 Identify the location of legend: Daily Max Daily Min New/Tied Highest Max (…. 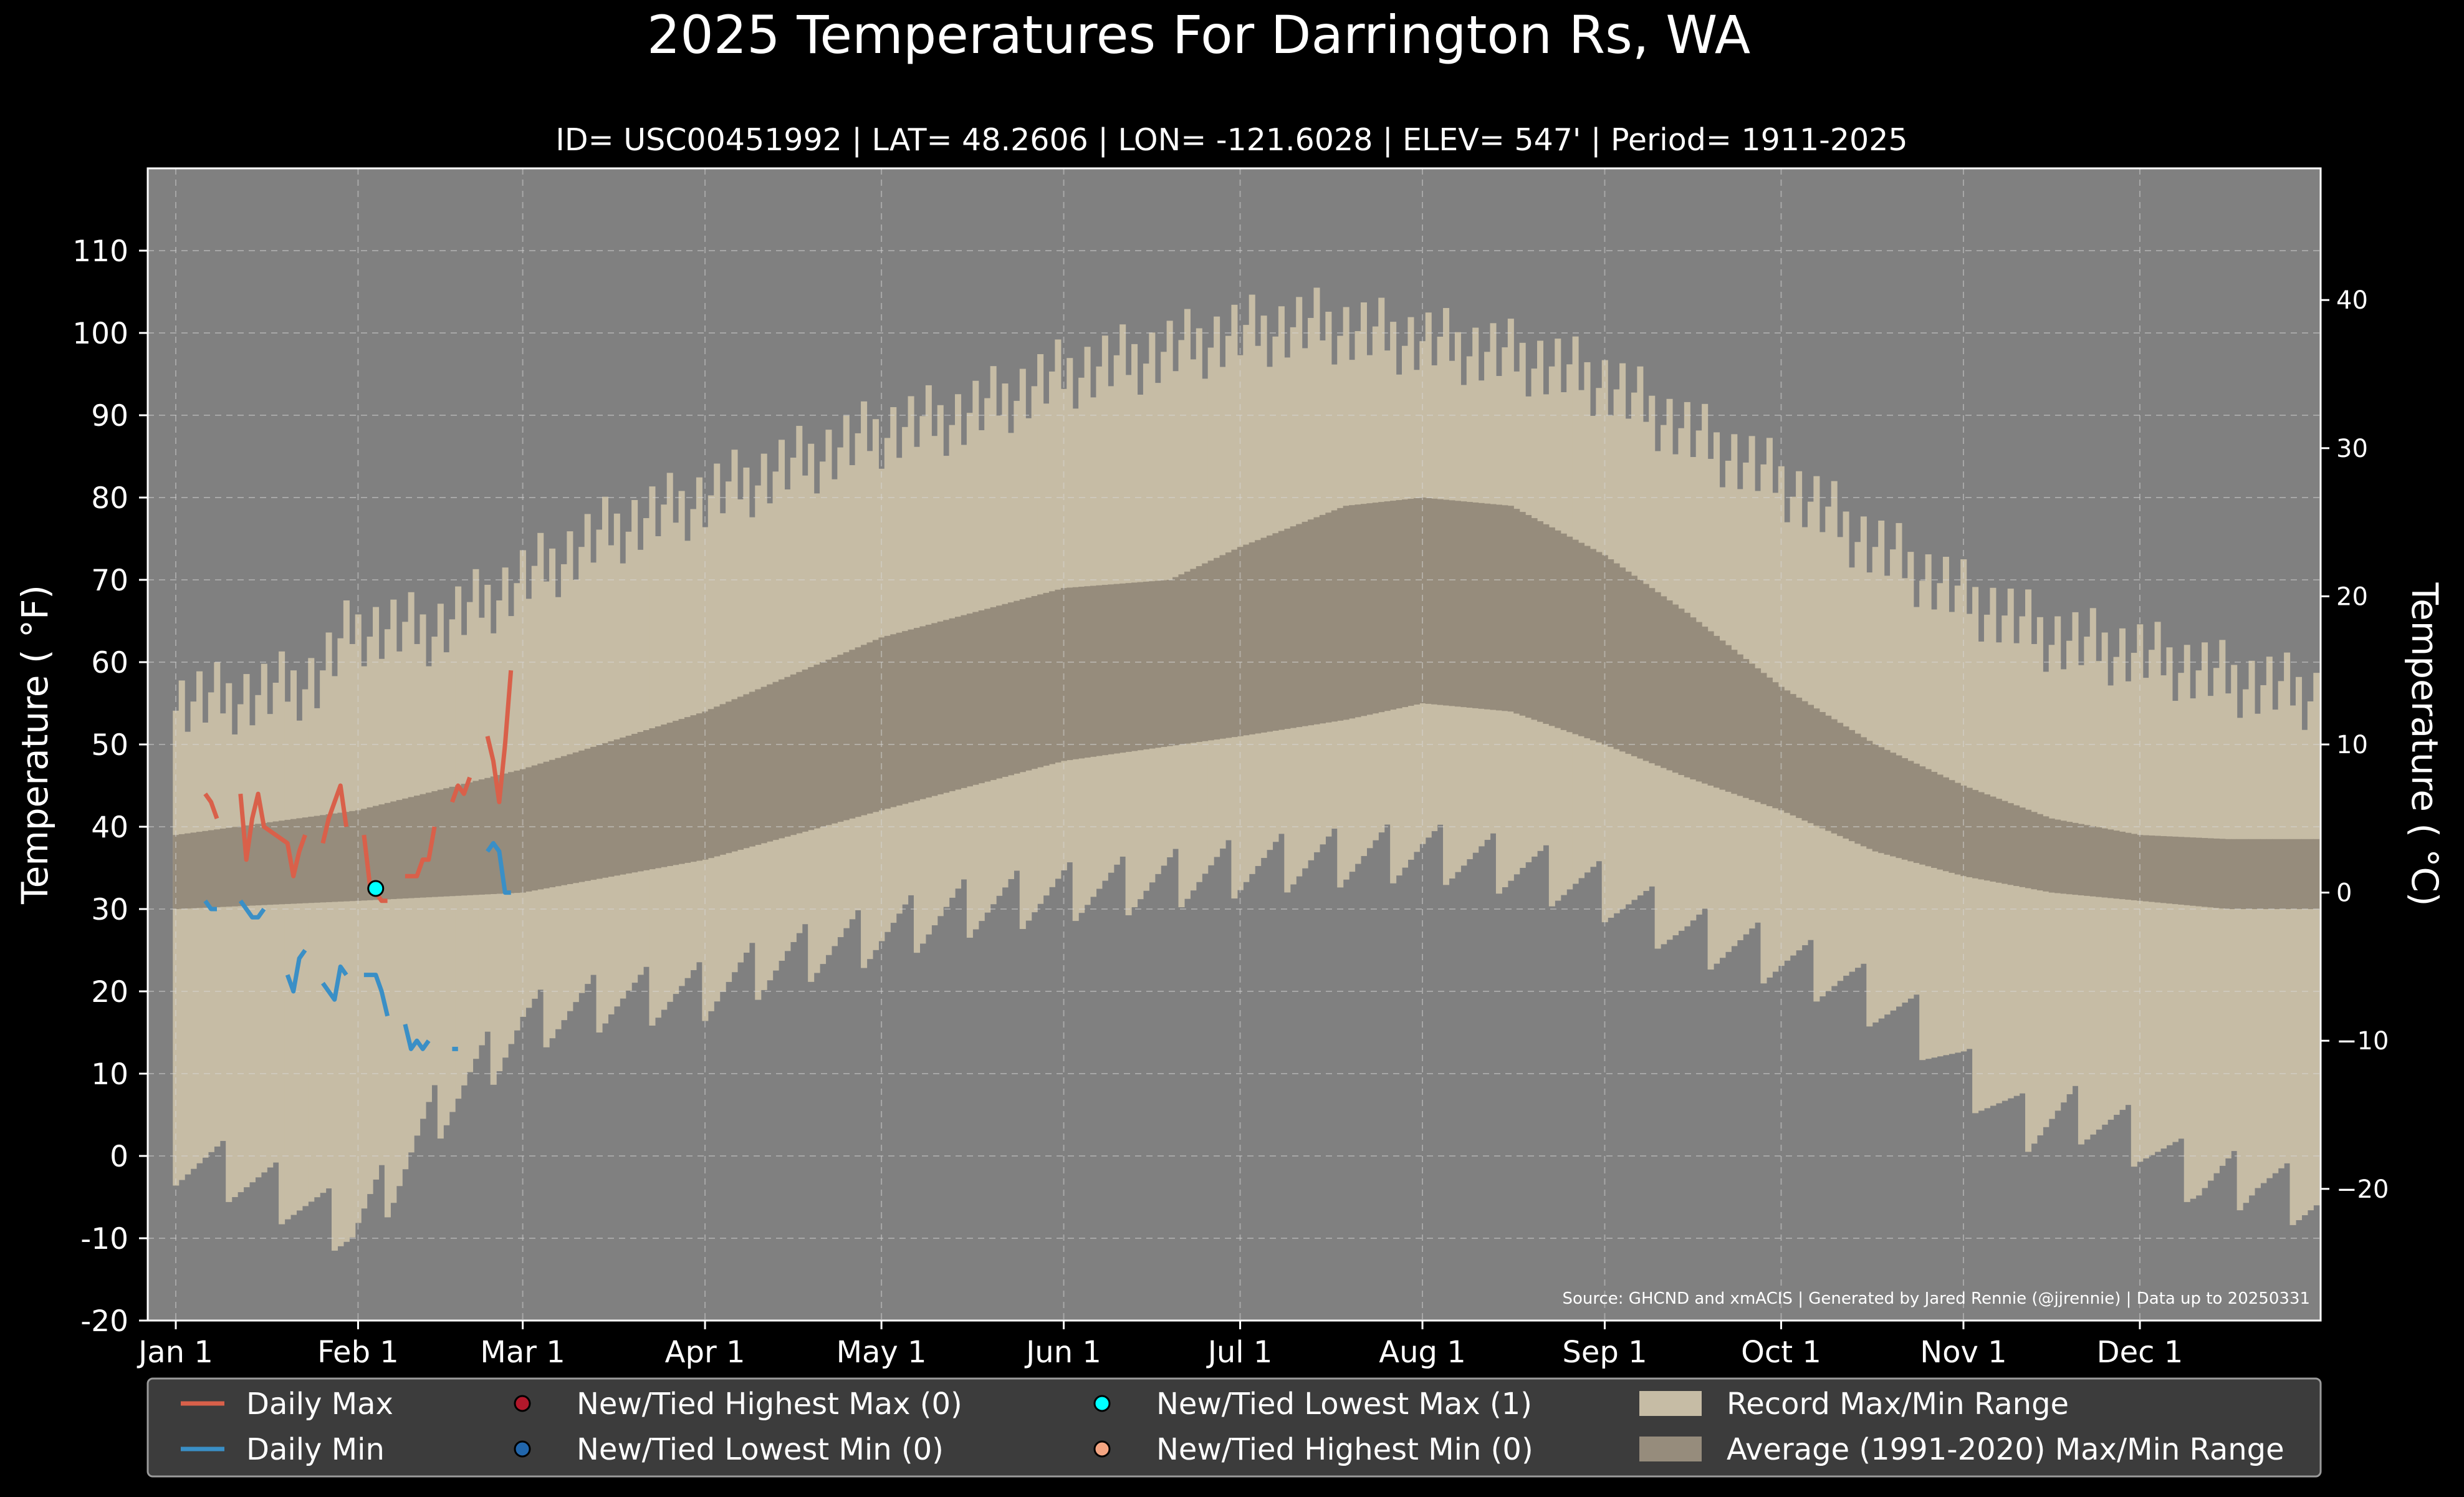
(1234, 1427).